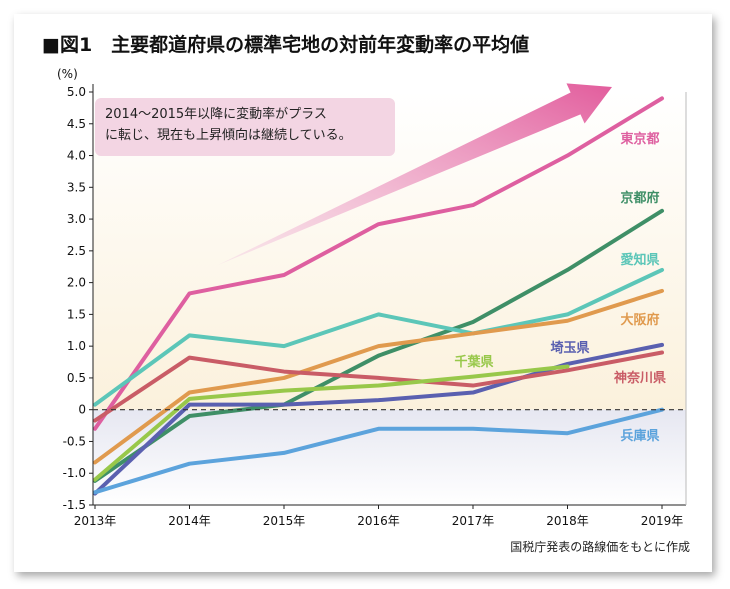  What do you see at coordinates (639, 198) in the screenshot?
I see `series-label: 京都府` at bounding box center [639, 198].